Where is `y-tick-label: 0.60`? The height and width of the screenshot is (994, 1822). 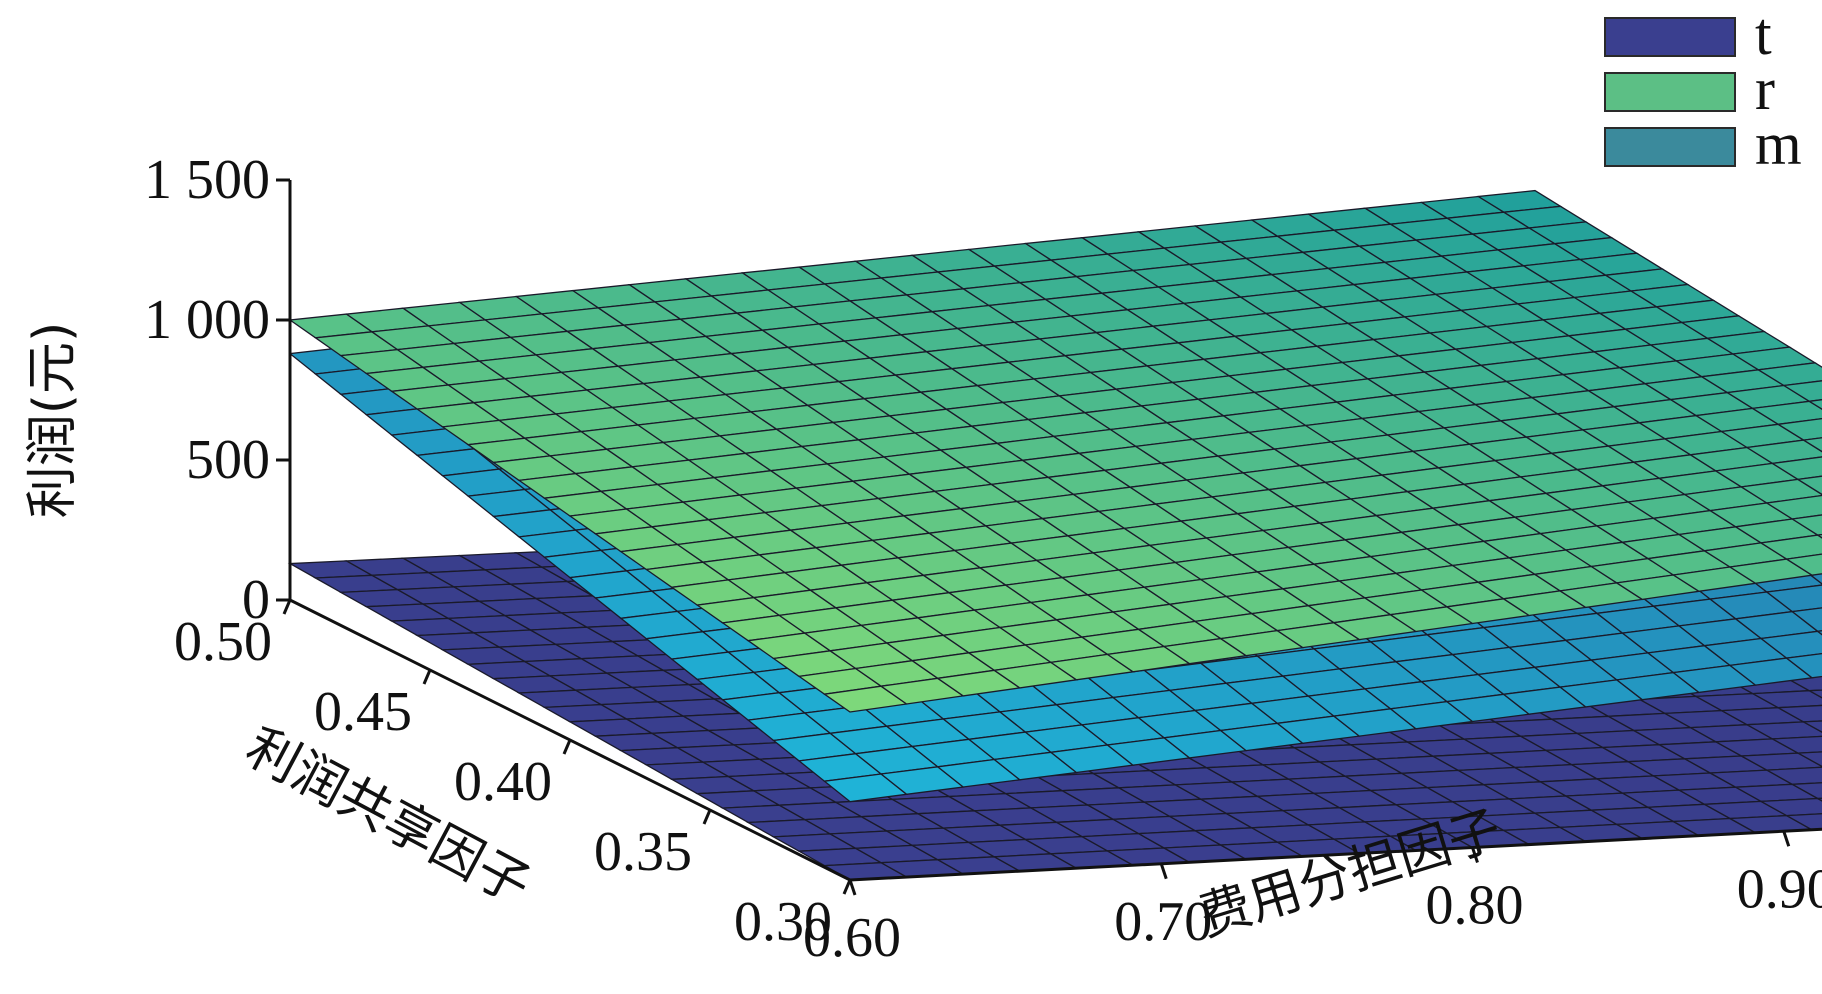 y-tick-label: 0.60 is located at coordinates (852, 938).